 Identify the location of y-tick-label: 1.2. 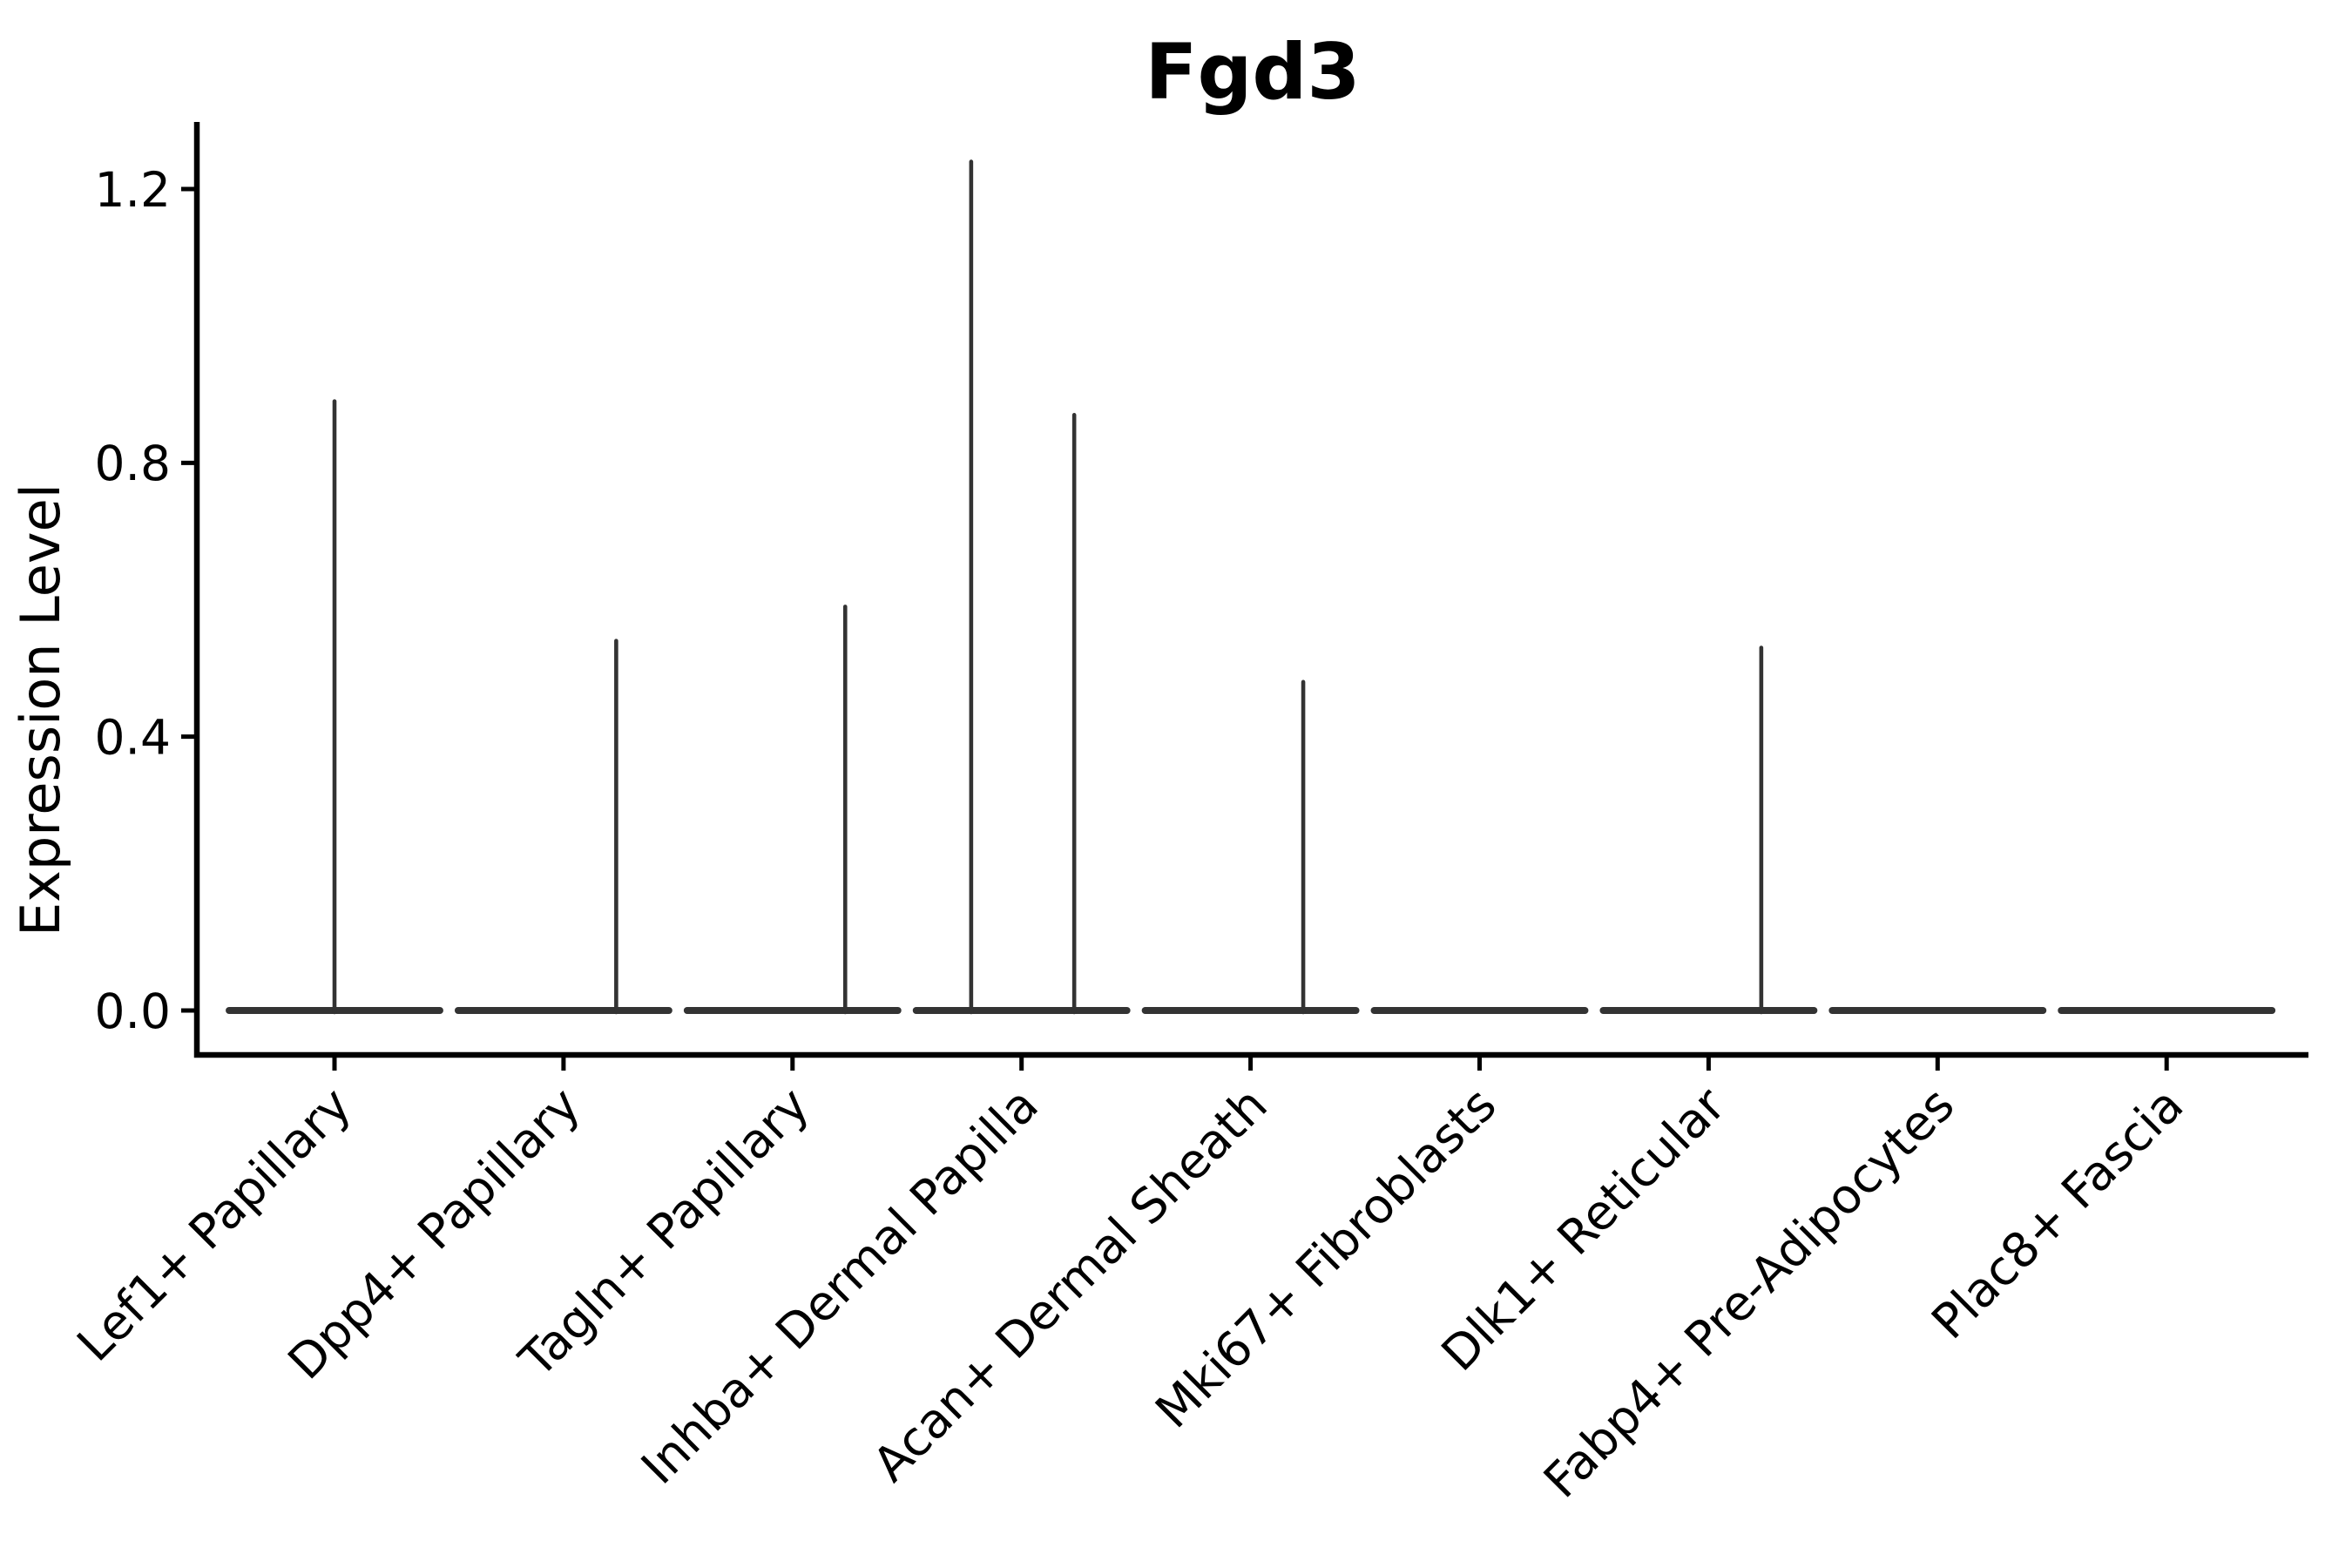
(133, 190).